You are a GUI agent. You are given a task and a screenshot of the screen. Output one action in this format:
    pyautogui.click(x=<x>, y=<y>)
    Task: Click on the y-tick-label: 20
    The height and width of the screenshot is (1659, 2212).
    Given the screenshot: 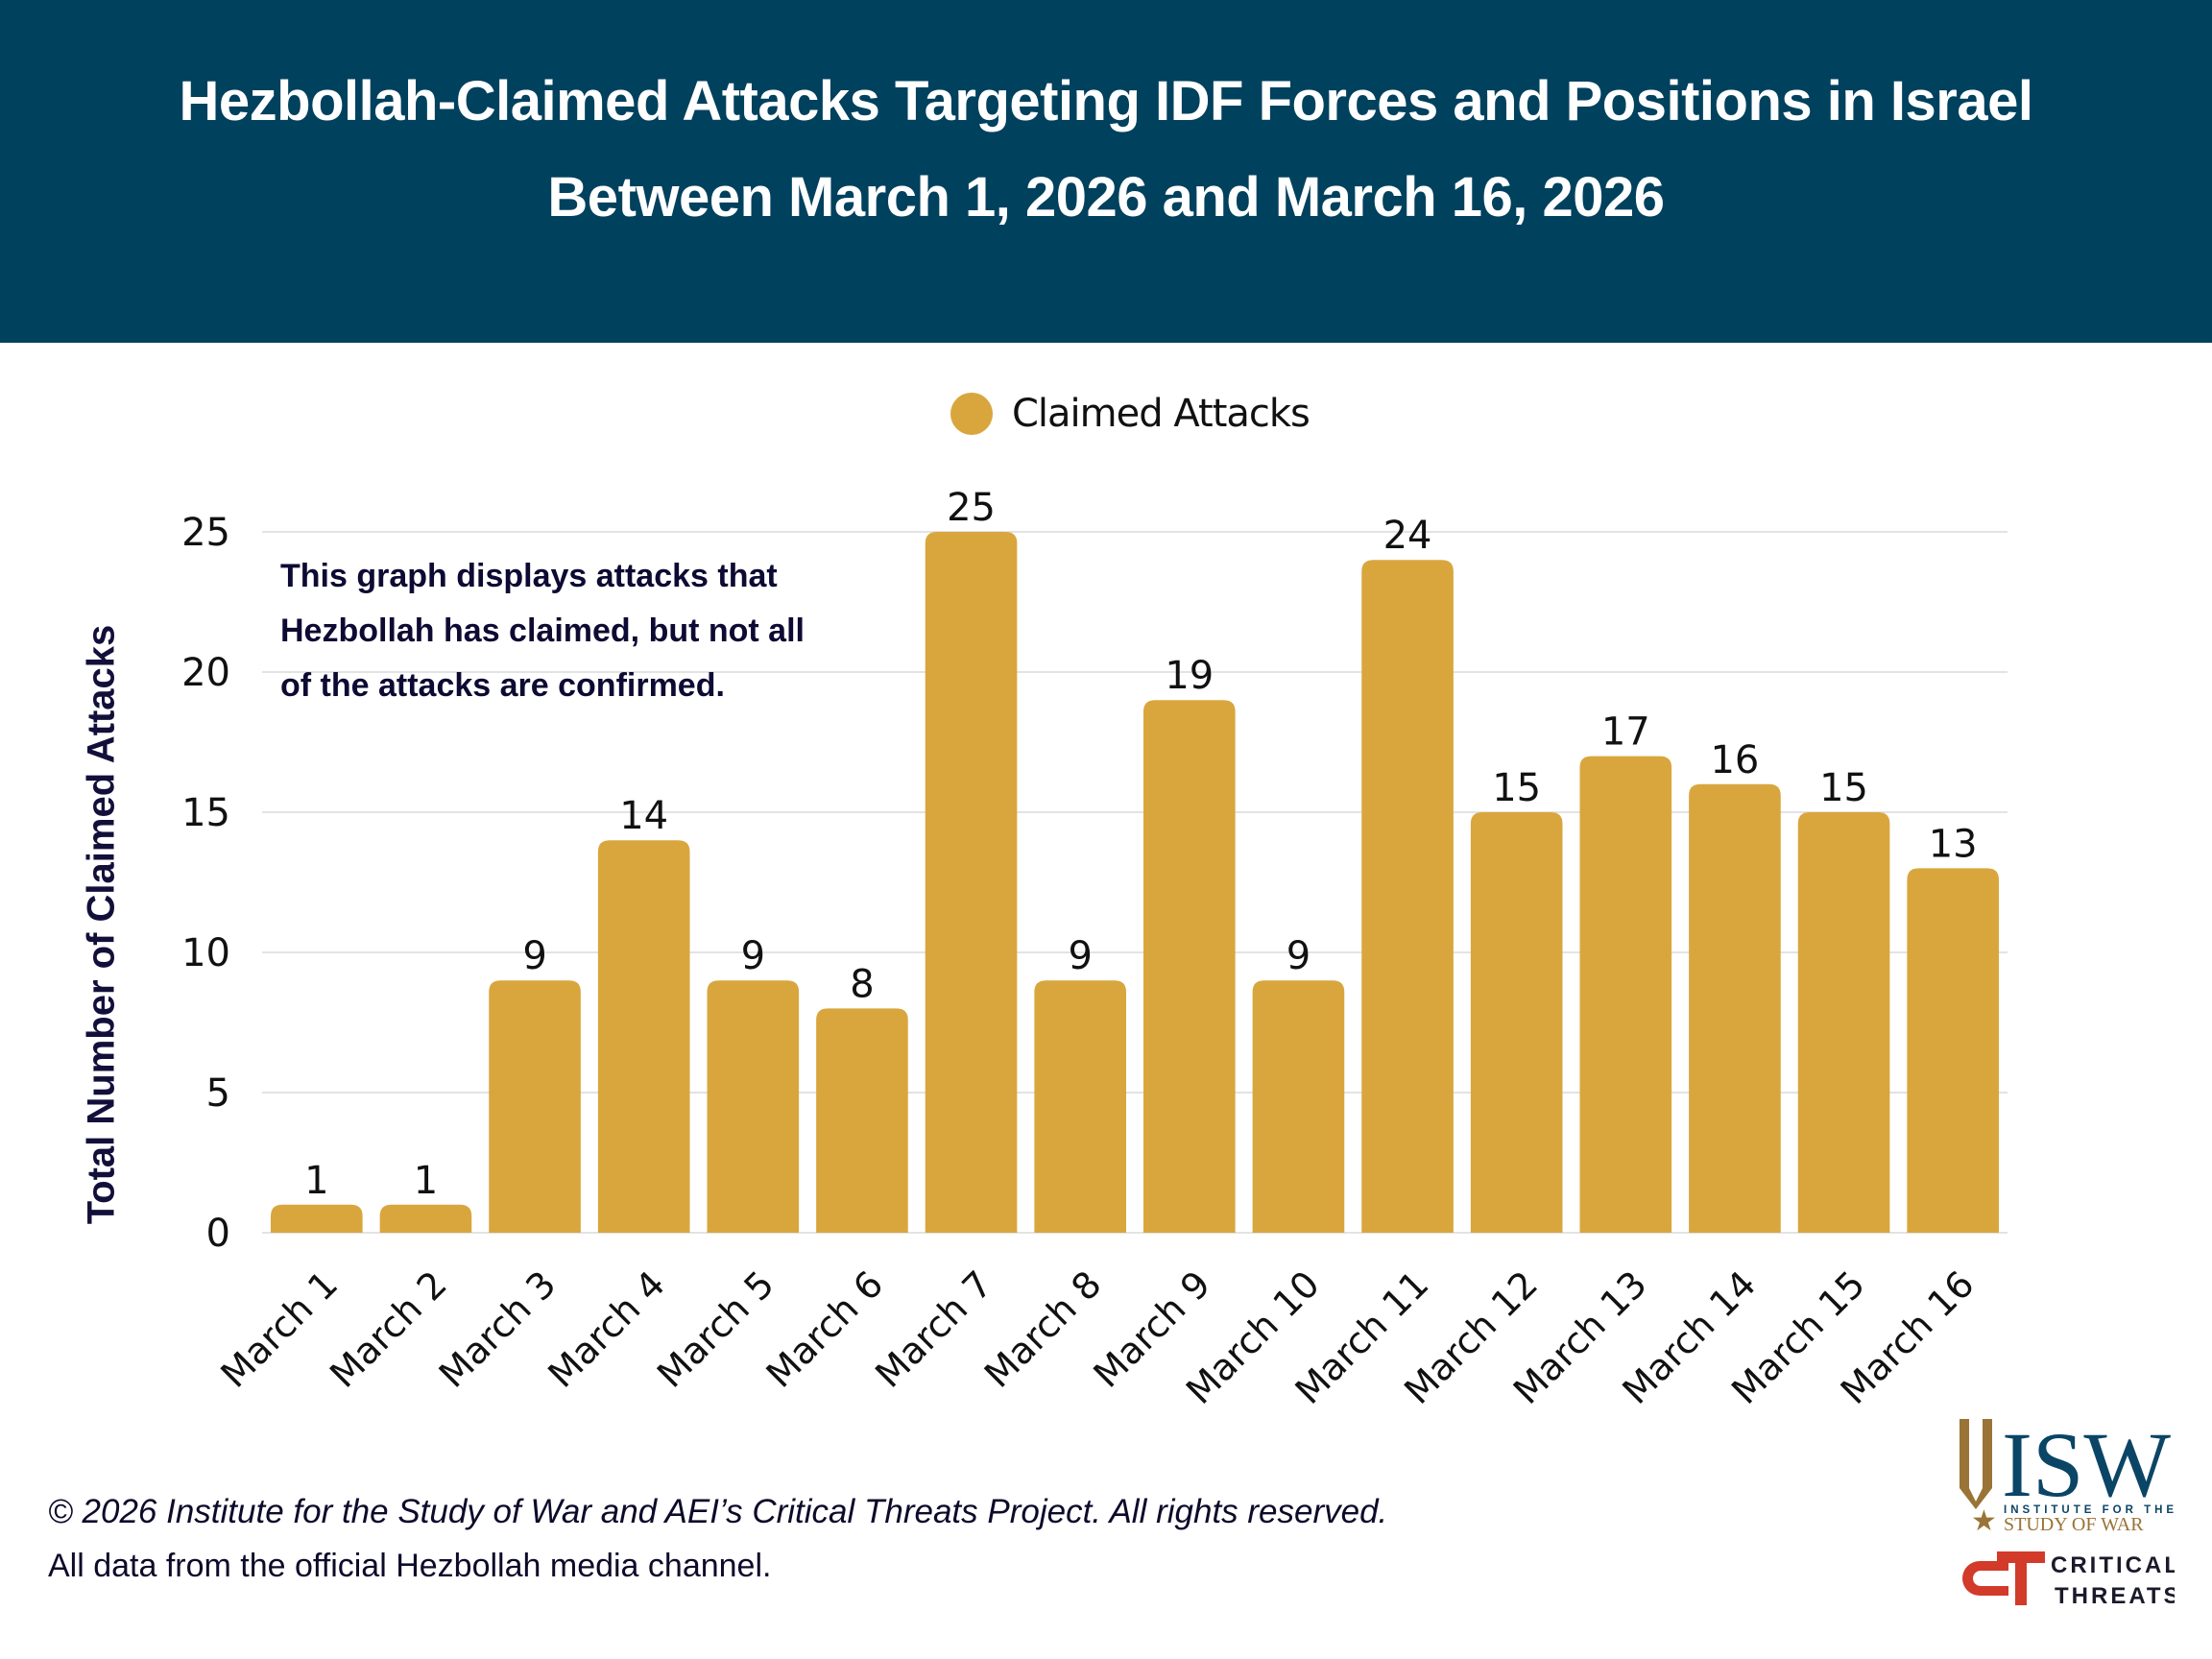 What is the action you would take?
    pyautogui.click(x=205, y=673)
    